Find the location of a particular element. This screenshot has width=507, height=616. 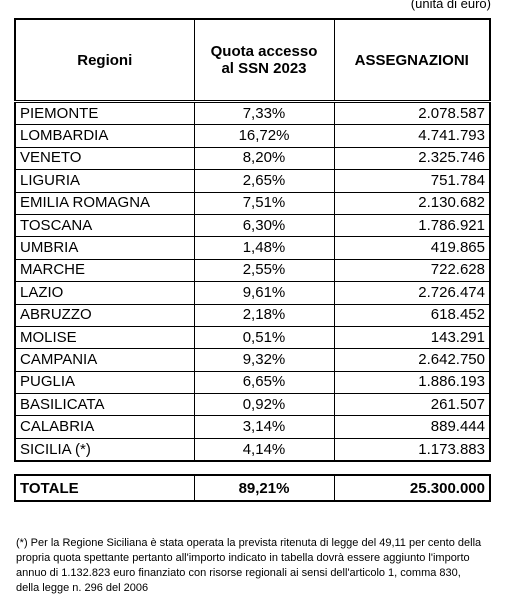

header-cell: Regioni is located at coordinates (104, 60).